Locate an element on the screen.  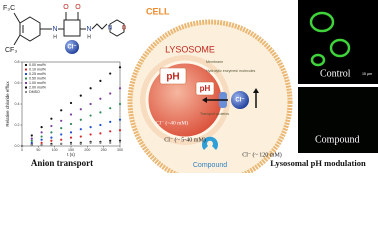
legend-label: 2.00 mol% is located at coordinates (38, 87).